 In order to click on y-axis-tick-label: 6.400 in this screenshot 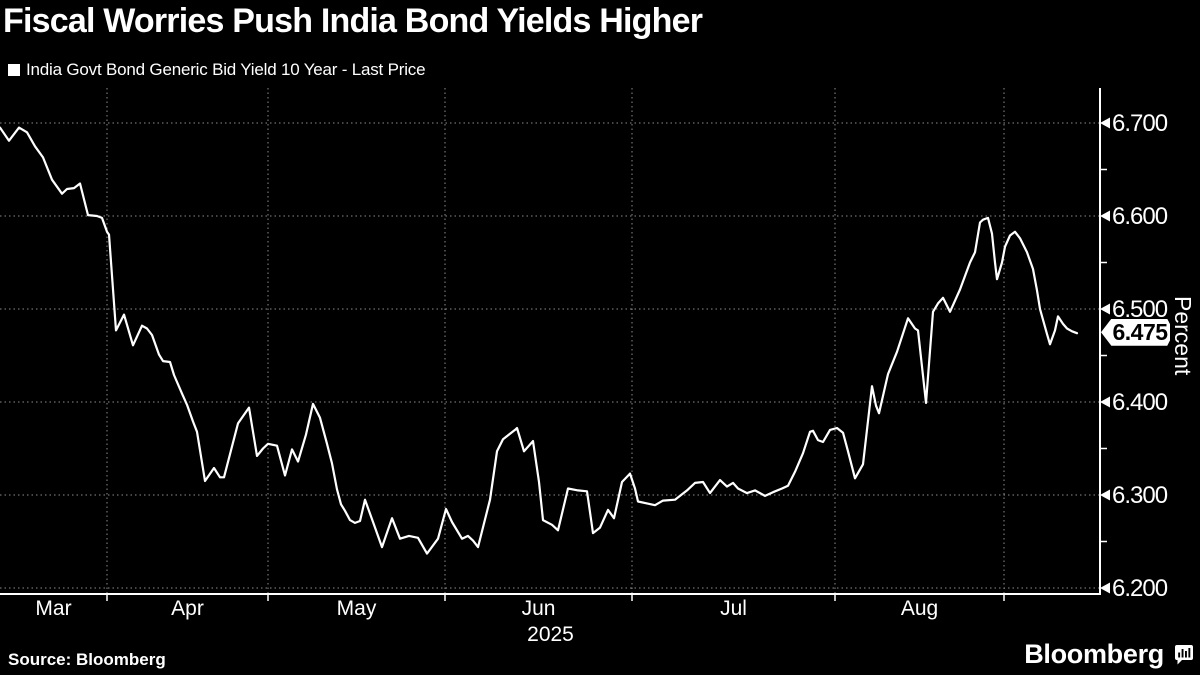, I will do `click(1140, 402)`.